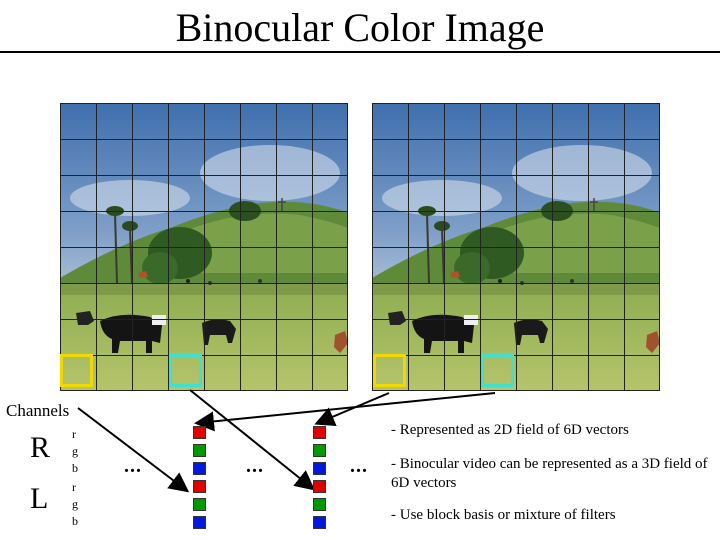 The image size is (720, 540). Describe the element at coordinates (497, 370) in the screenshot. I see `cyan-block-right` at that location.